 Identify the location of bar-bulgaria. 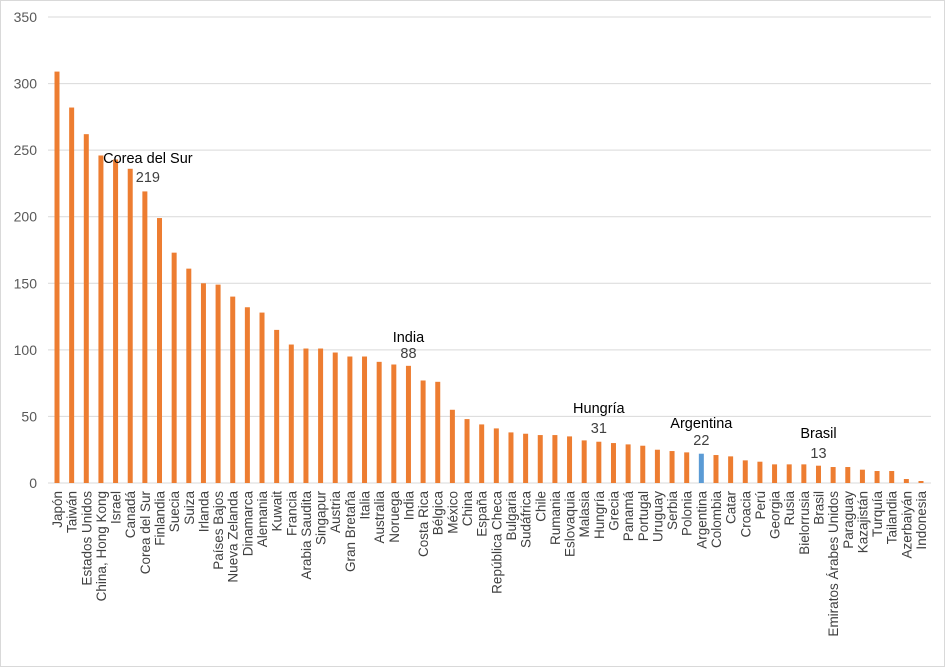
(511, 457).